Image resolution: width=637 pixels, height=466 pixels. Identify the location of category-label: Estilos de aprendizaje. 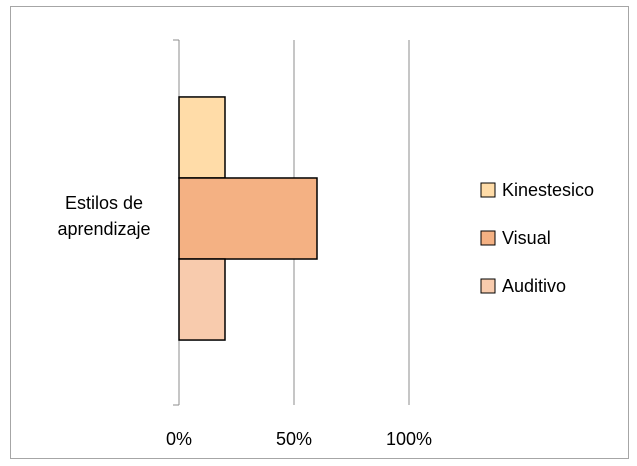
(104, 216).